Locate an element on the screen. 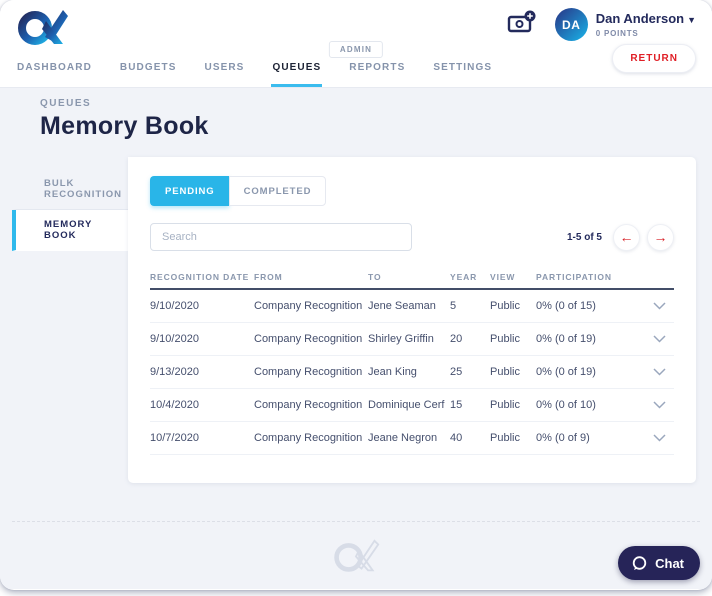  money-plus-icon is located at coordinates (522, 24).